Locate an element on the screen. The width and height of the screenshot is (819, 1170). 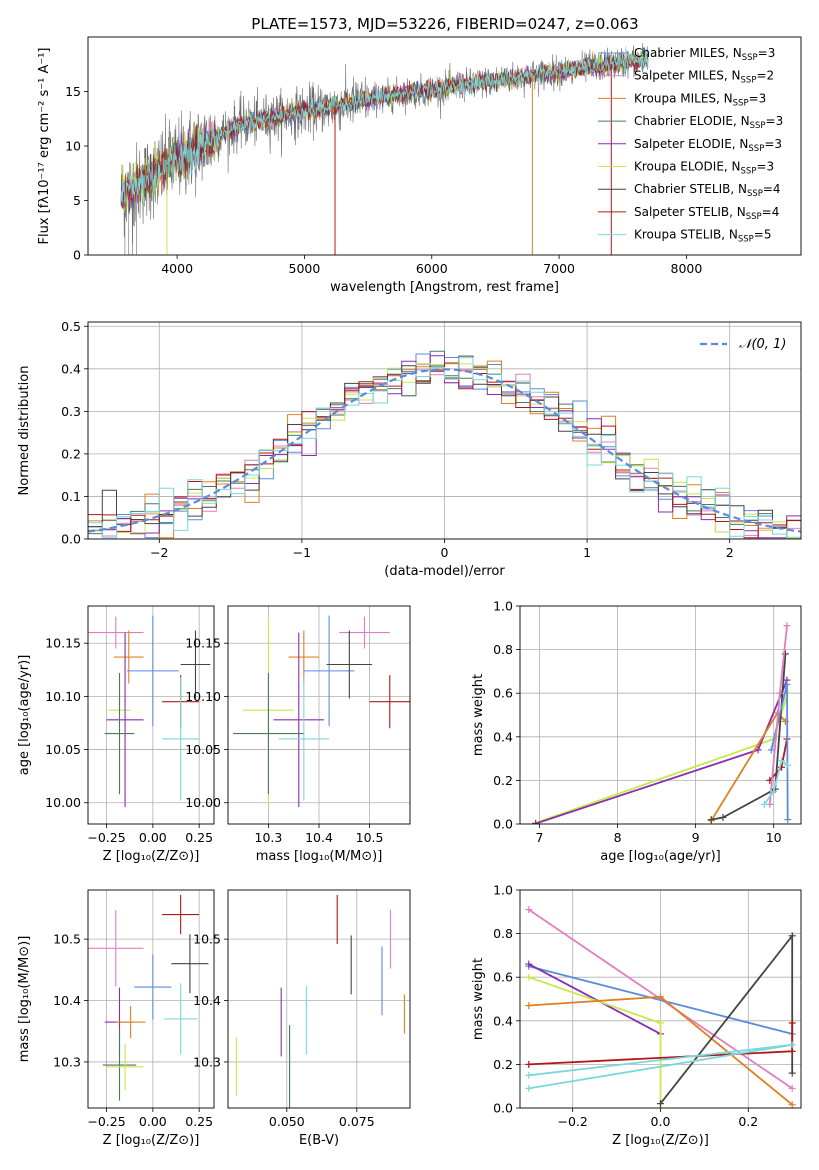
y-tick-label: 0.5 is located at coordinates (71, 326).